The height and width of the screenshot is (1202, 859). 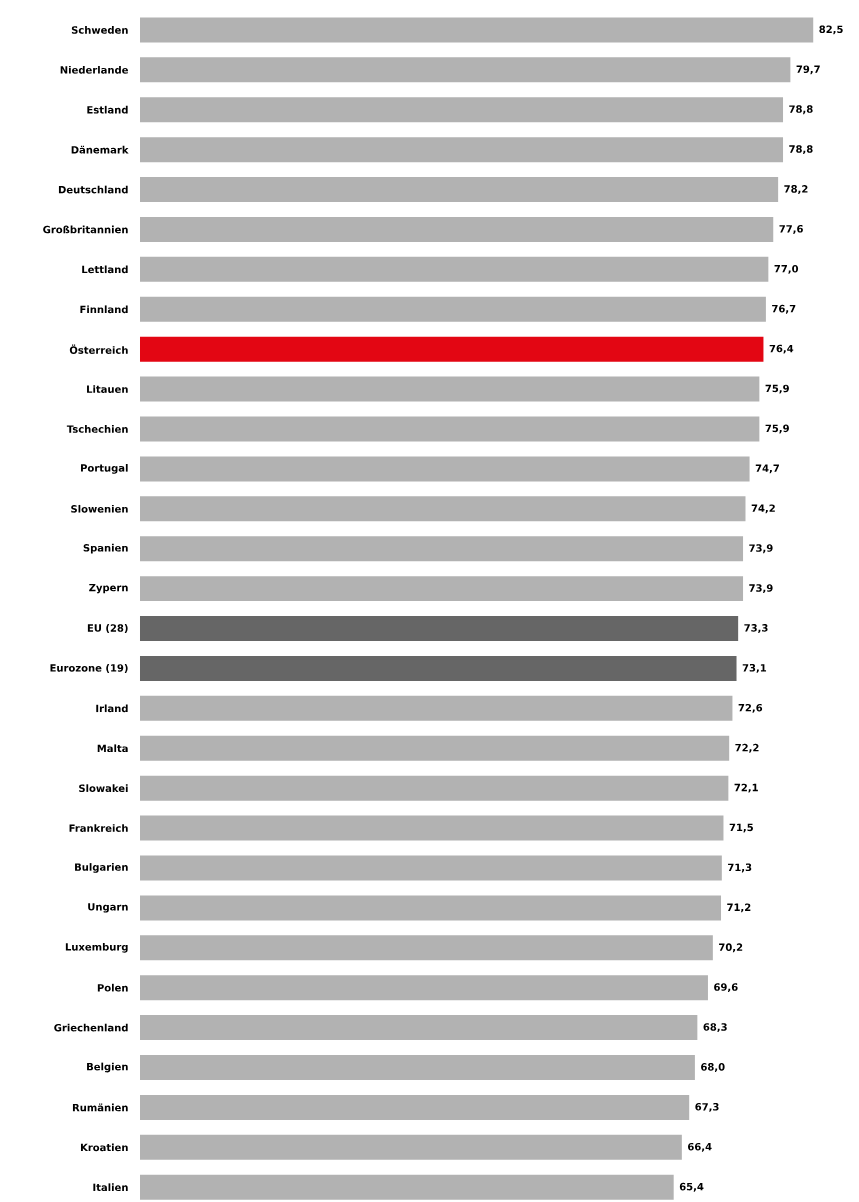 What do you see at coordinates (108, 588) in the screenshot?
I see `y-tick-label: Zypern` at bounding box center [108, 588].